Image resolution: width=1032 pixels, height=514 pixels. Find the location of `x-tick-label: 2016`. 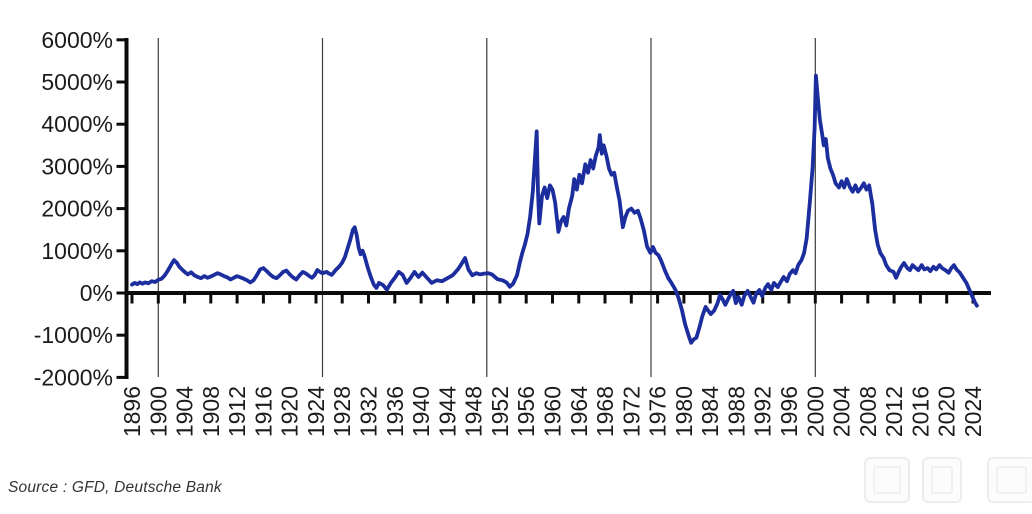

x-tick-label: 2016 is located at coordinates (920, 411).